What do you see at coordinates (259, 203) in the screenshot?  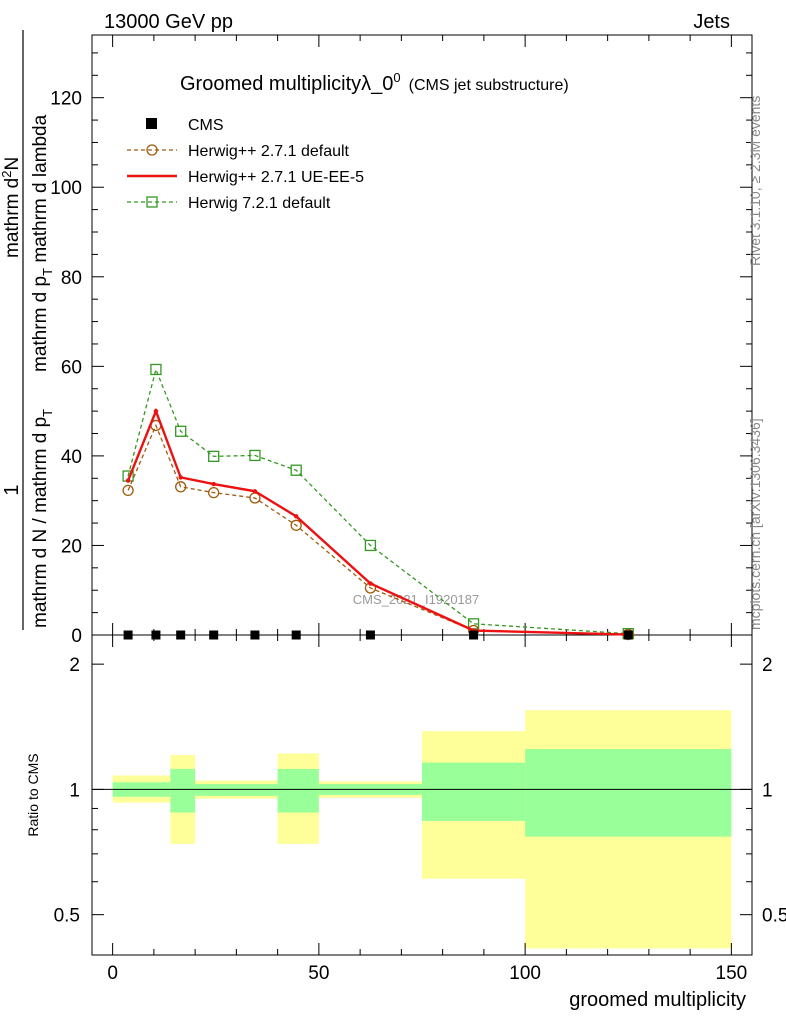 I see `legend-label-h721: Herwig 7.2.1 default` at bounding box center [259, 203].